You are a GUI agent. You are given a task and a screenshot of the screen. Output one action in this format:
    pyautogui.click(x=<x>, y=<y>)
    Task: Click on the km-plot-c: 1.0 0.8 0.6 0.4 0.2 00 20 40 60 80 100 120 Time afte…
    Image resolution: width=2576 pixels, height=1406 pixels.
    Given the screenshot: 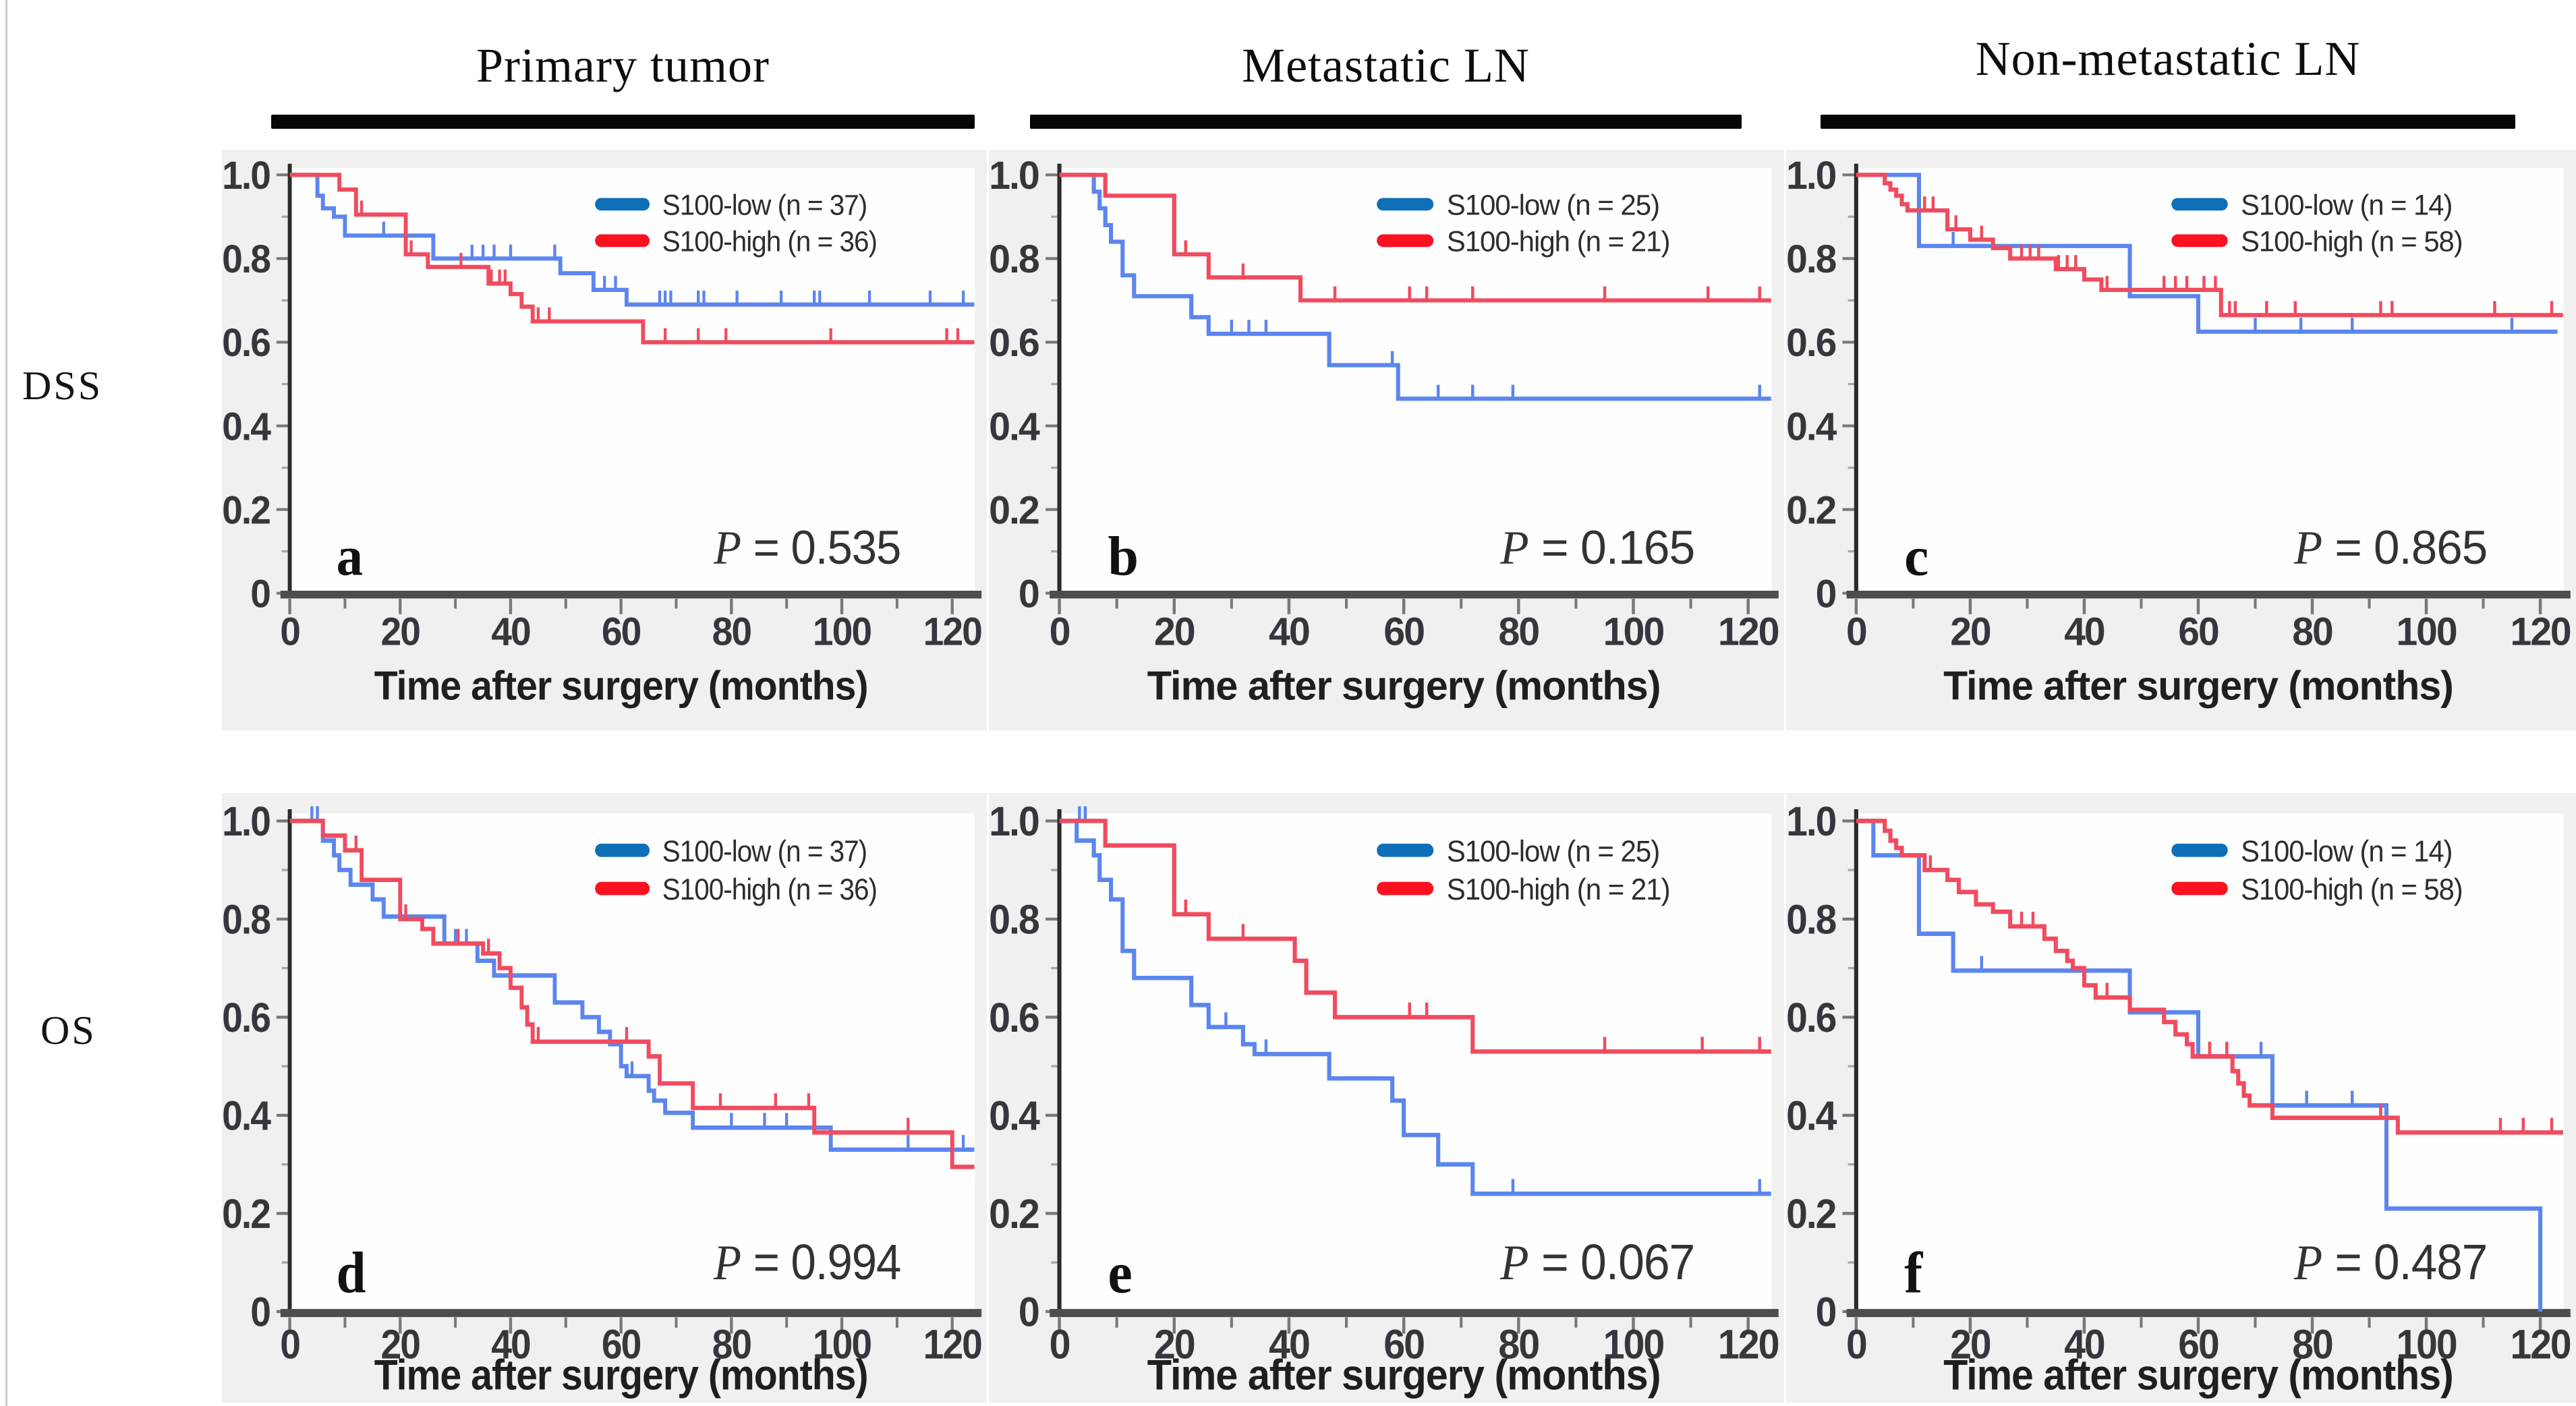 What is the action you would take?
    pyautogui.click(x=2178, y=431)
    